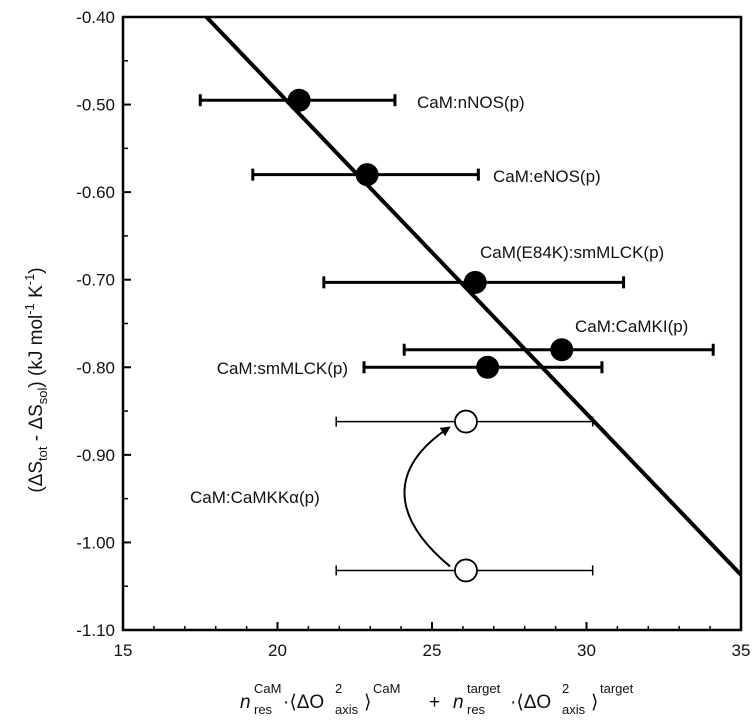 The height and width of the screenshot is (723, 754). What do you see at coordinates (741, 650) in the screenshot?
I see `x-tick-label: 35` at bounding box center [741, 650].